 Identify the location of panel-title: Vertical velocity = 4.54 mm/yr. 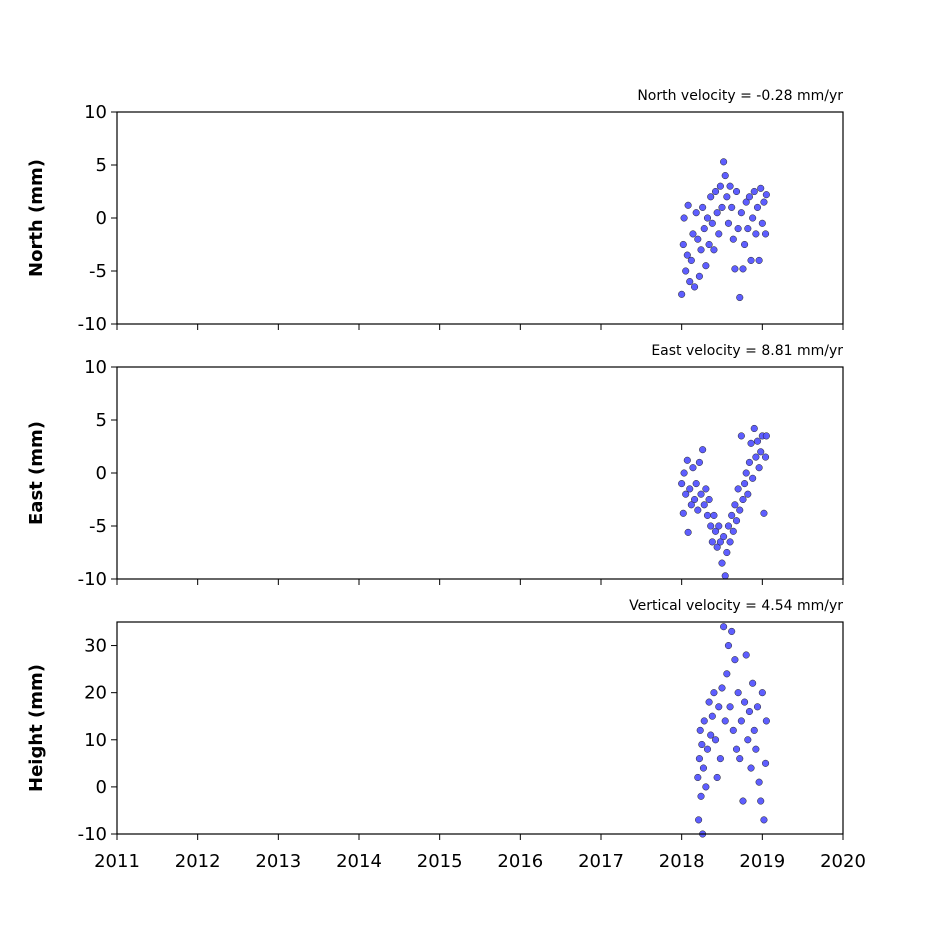
(736, 606).